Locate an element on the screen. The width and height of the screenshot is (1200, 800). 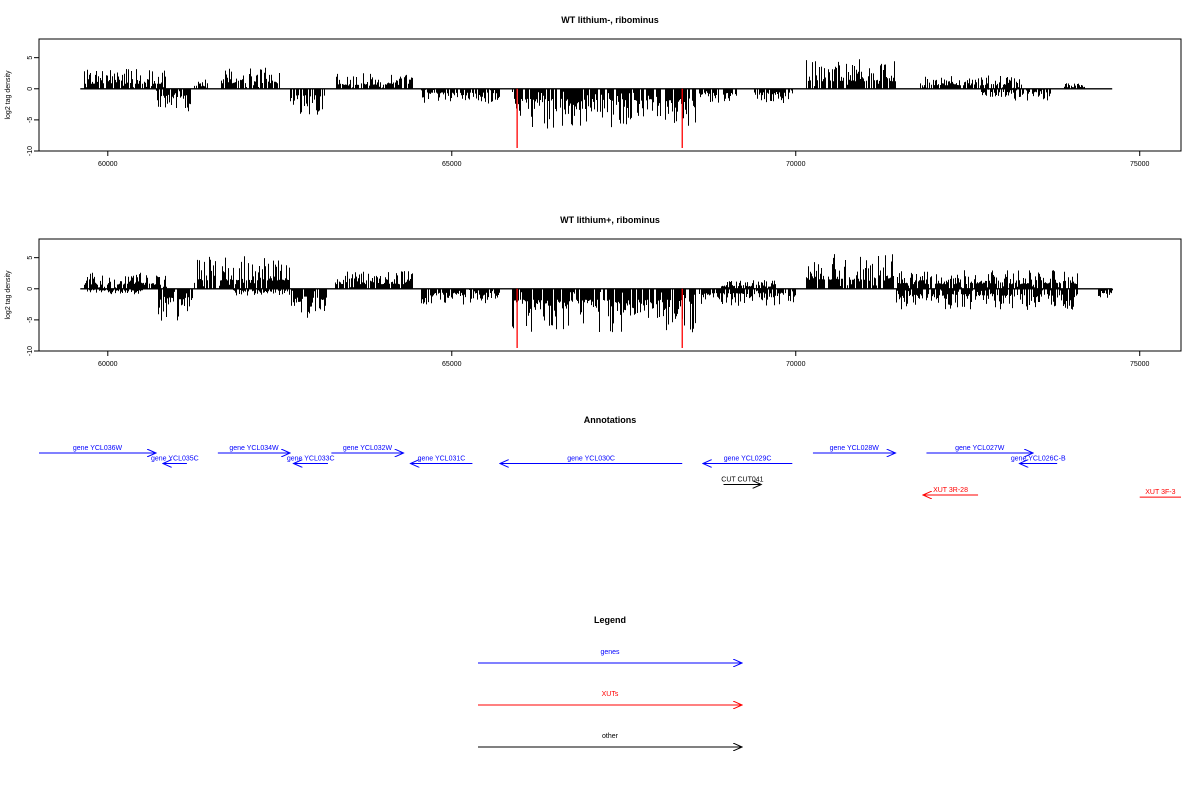
feature-label: gene YCL031C is located at coordinates (442, 459).